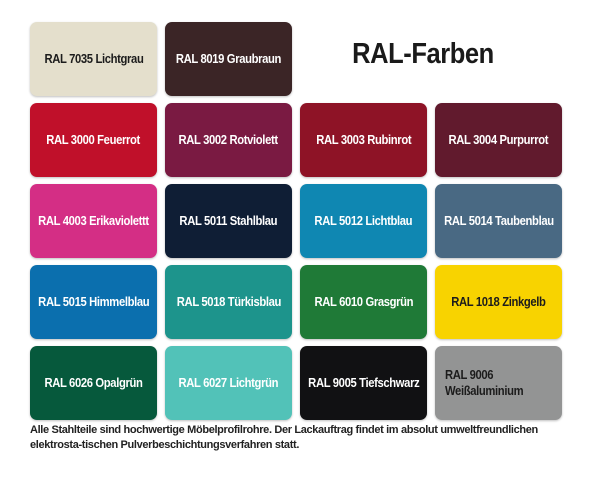 The width and height of the screenshot is (600, 481). Describe the element at coordinates (423, 54) in the screenshot. I see `page-title: RAL-Farben` at that location.